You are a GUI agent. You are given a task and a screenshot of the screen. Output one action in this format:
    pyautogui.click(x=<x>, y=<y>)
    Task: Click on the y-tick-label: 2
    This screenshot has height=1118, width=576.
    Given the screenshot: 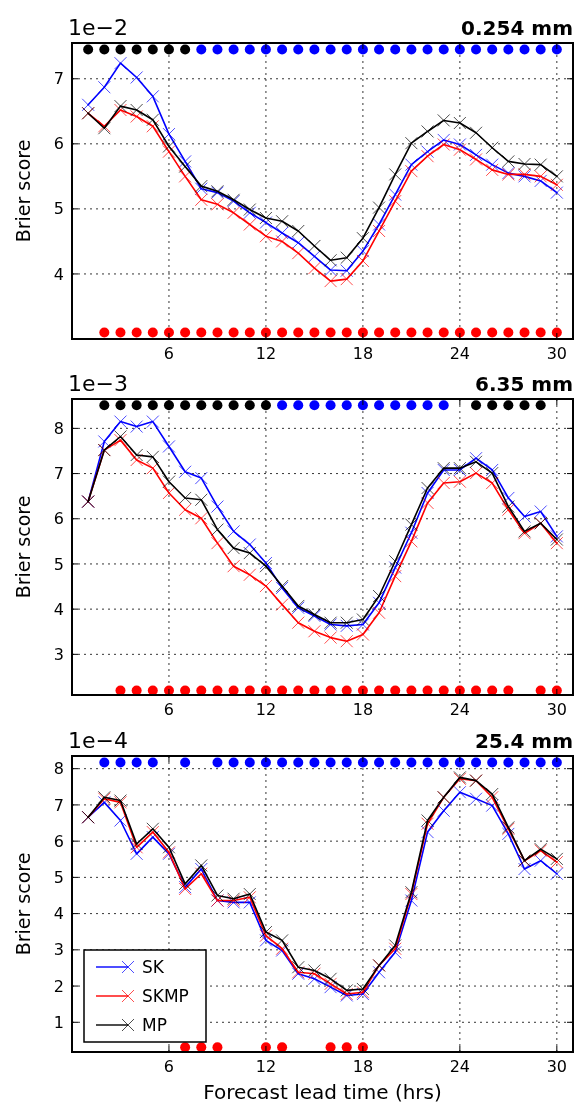 What is the action you would take?
    pyautogui.click(x=58, y=986)
    